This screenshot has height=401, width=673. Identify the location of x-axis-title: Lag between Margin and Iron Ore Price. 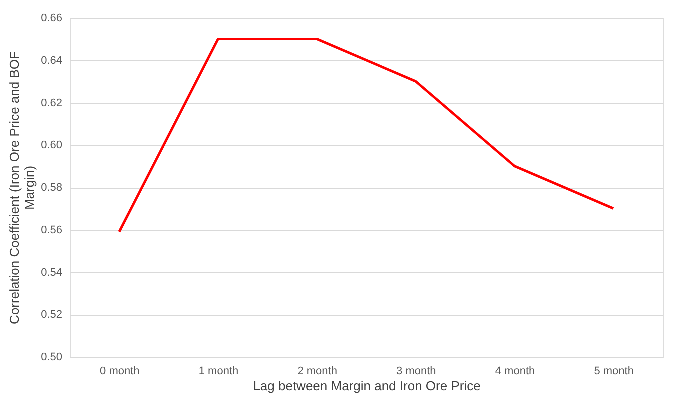
(367, 386).